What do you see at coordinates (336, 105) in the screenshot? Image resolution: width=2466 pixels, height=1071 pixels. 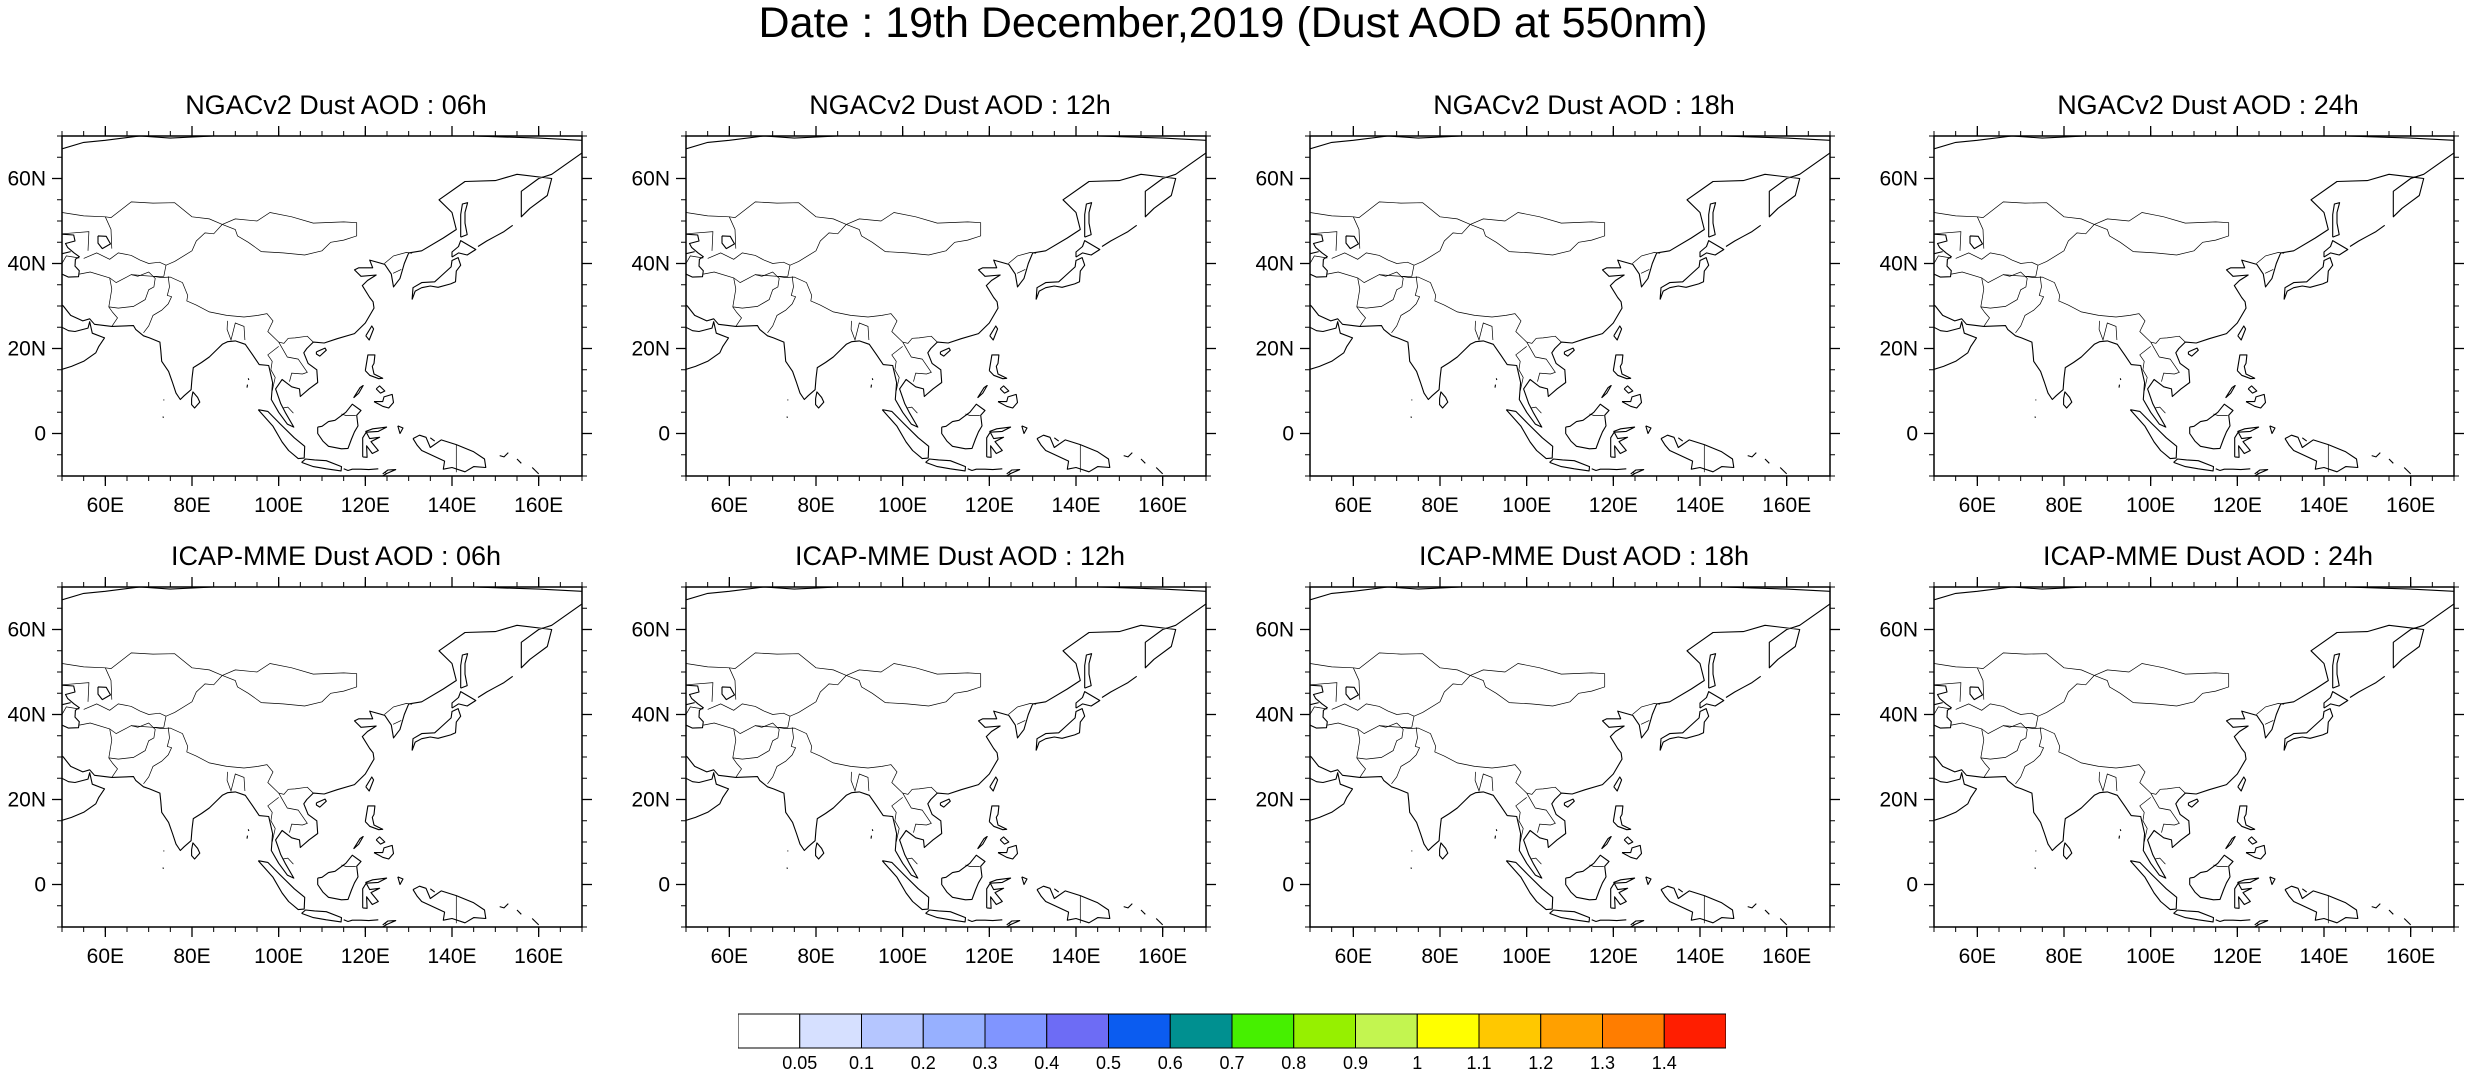 I see `panel-title: NGACv2 Dust AOD : 06h` at bounding box center [336, 105].